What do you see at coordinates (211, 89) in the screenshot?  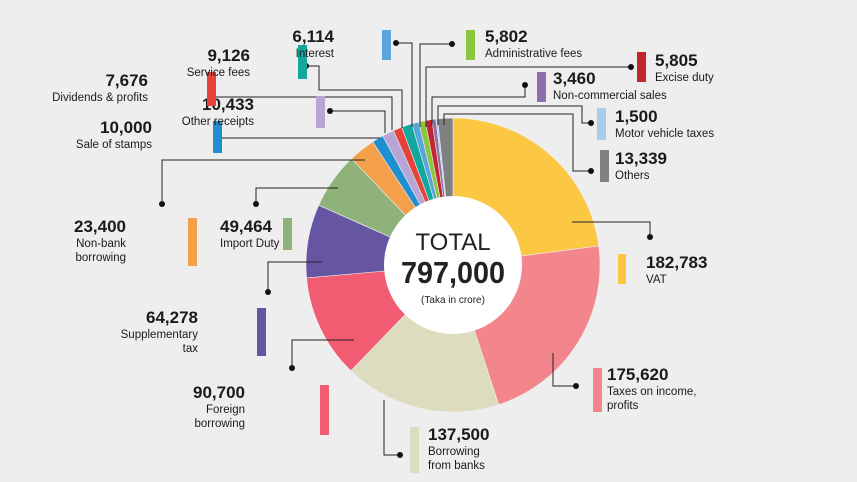 I see `legend-bar-dividends-profits` at bounding box center [211, 89].